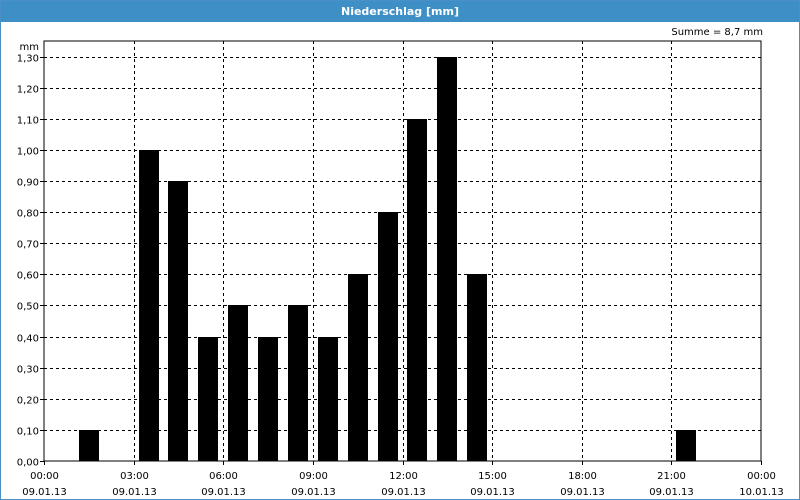 Image resolution: width=800 pixels, height=500 pixels. What do you see at coordinates (28, 276) in the screenshot?
I see `y-tick-label: 0,60` at bounding box center [28, 276].